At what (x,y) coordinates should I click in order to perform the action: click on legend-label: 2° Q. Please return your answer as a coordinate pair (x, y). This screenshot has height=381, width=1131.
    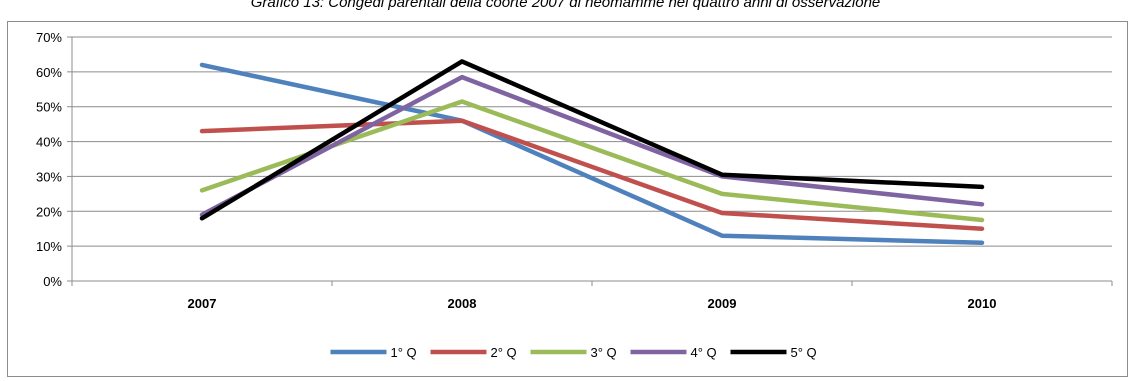
    Looking at the image, I should click on (504, 352).